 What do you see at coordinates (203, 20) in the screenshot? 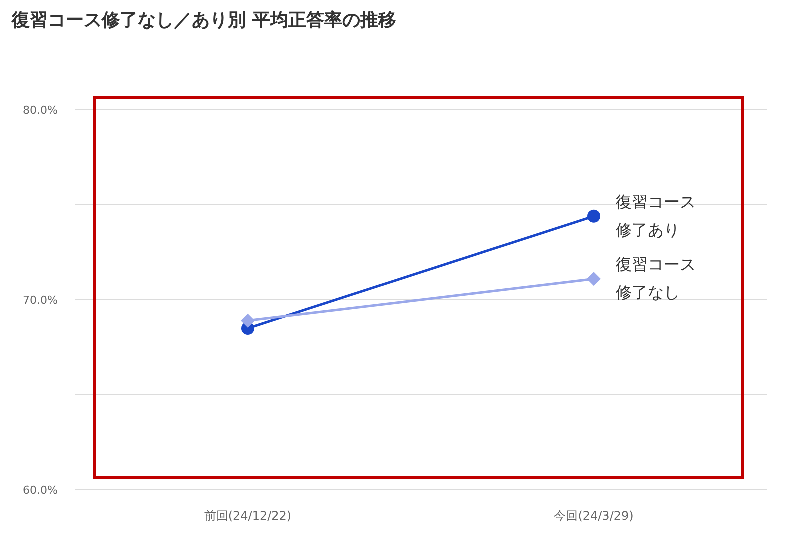
I see `chart-title: 復習コース修了なし／あり別 平均正答率の推移` at bounding box center [203, 20].